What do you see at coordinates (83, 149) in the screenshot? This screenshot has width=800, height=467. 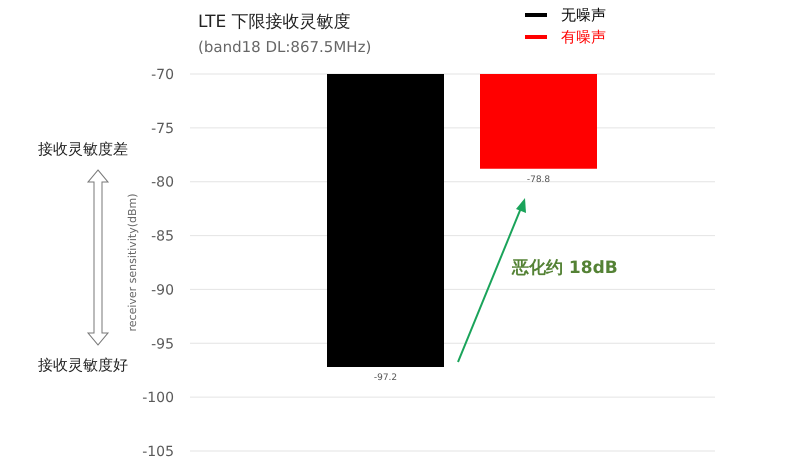 I see `text: 接收灵敏度差` at bounding box center [83, 149].